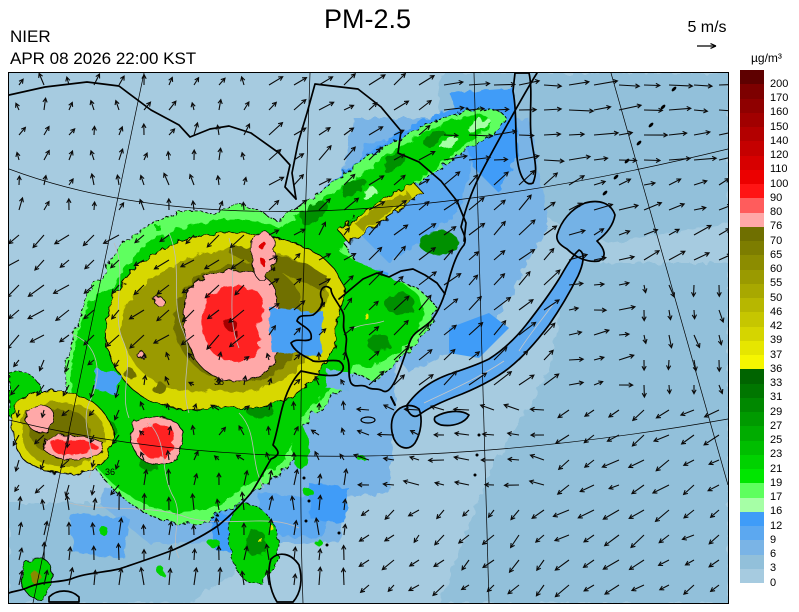 The width and height of the screenshot is (799, 612). Describe the element at coordinates (776, 283) in the screenshot. I see `colorbar-tick-label: 55` at that location.